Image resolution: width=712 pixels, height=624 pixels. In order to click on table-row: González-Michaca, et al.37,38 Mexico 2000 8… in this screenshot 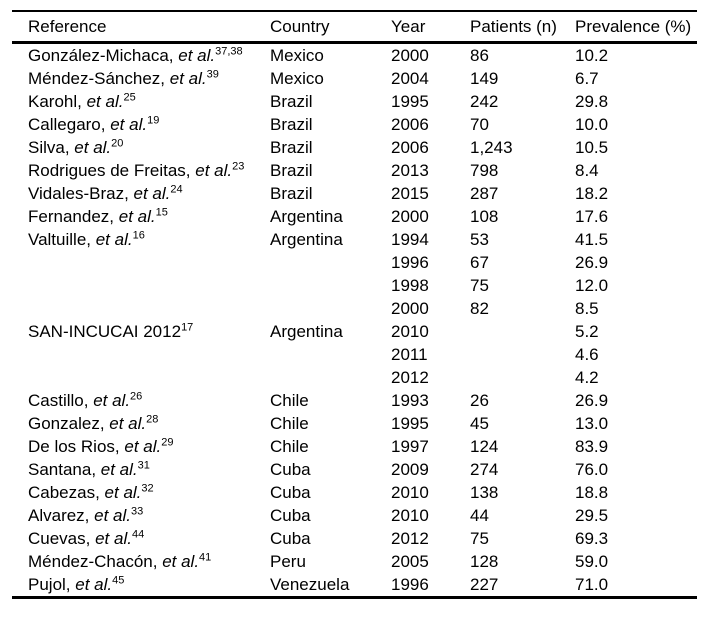, I will do `click(354, 55)`.